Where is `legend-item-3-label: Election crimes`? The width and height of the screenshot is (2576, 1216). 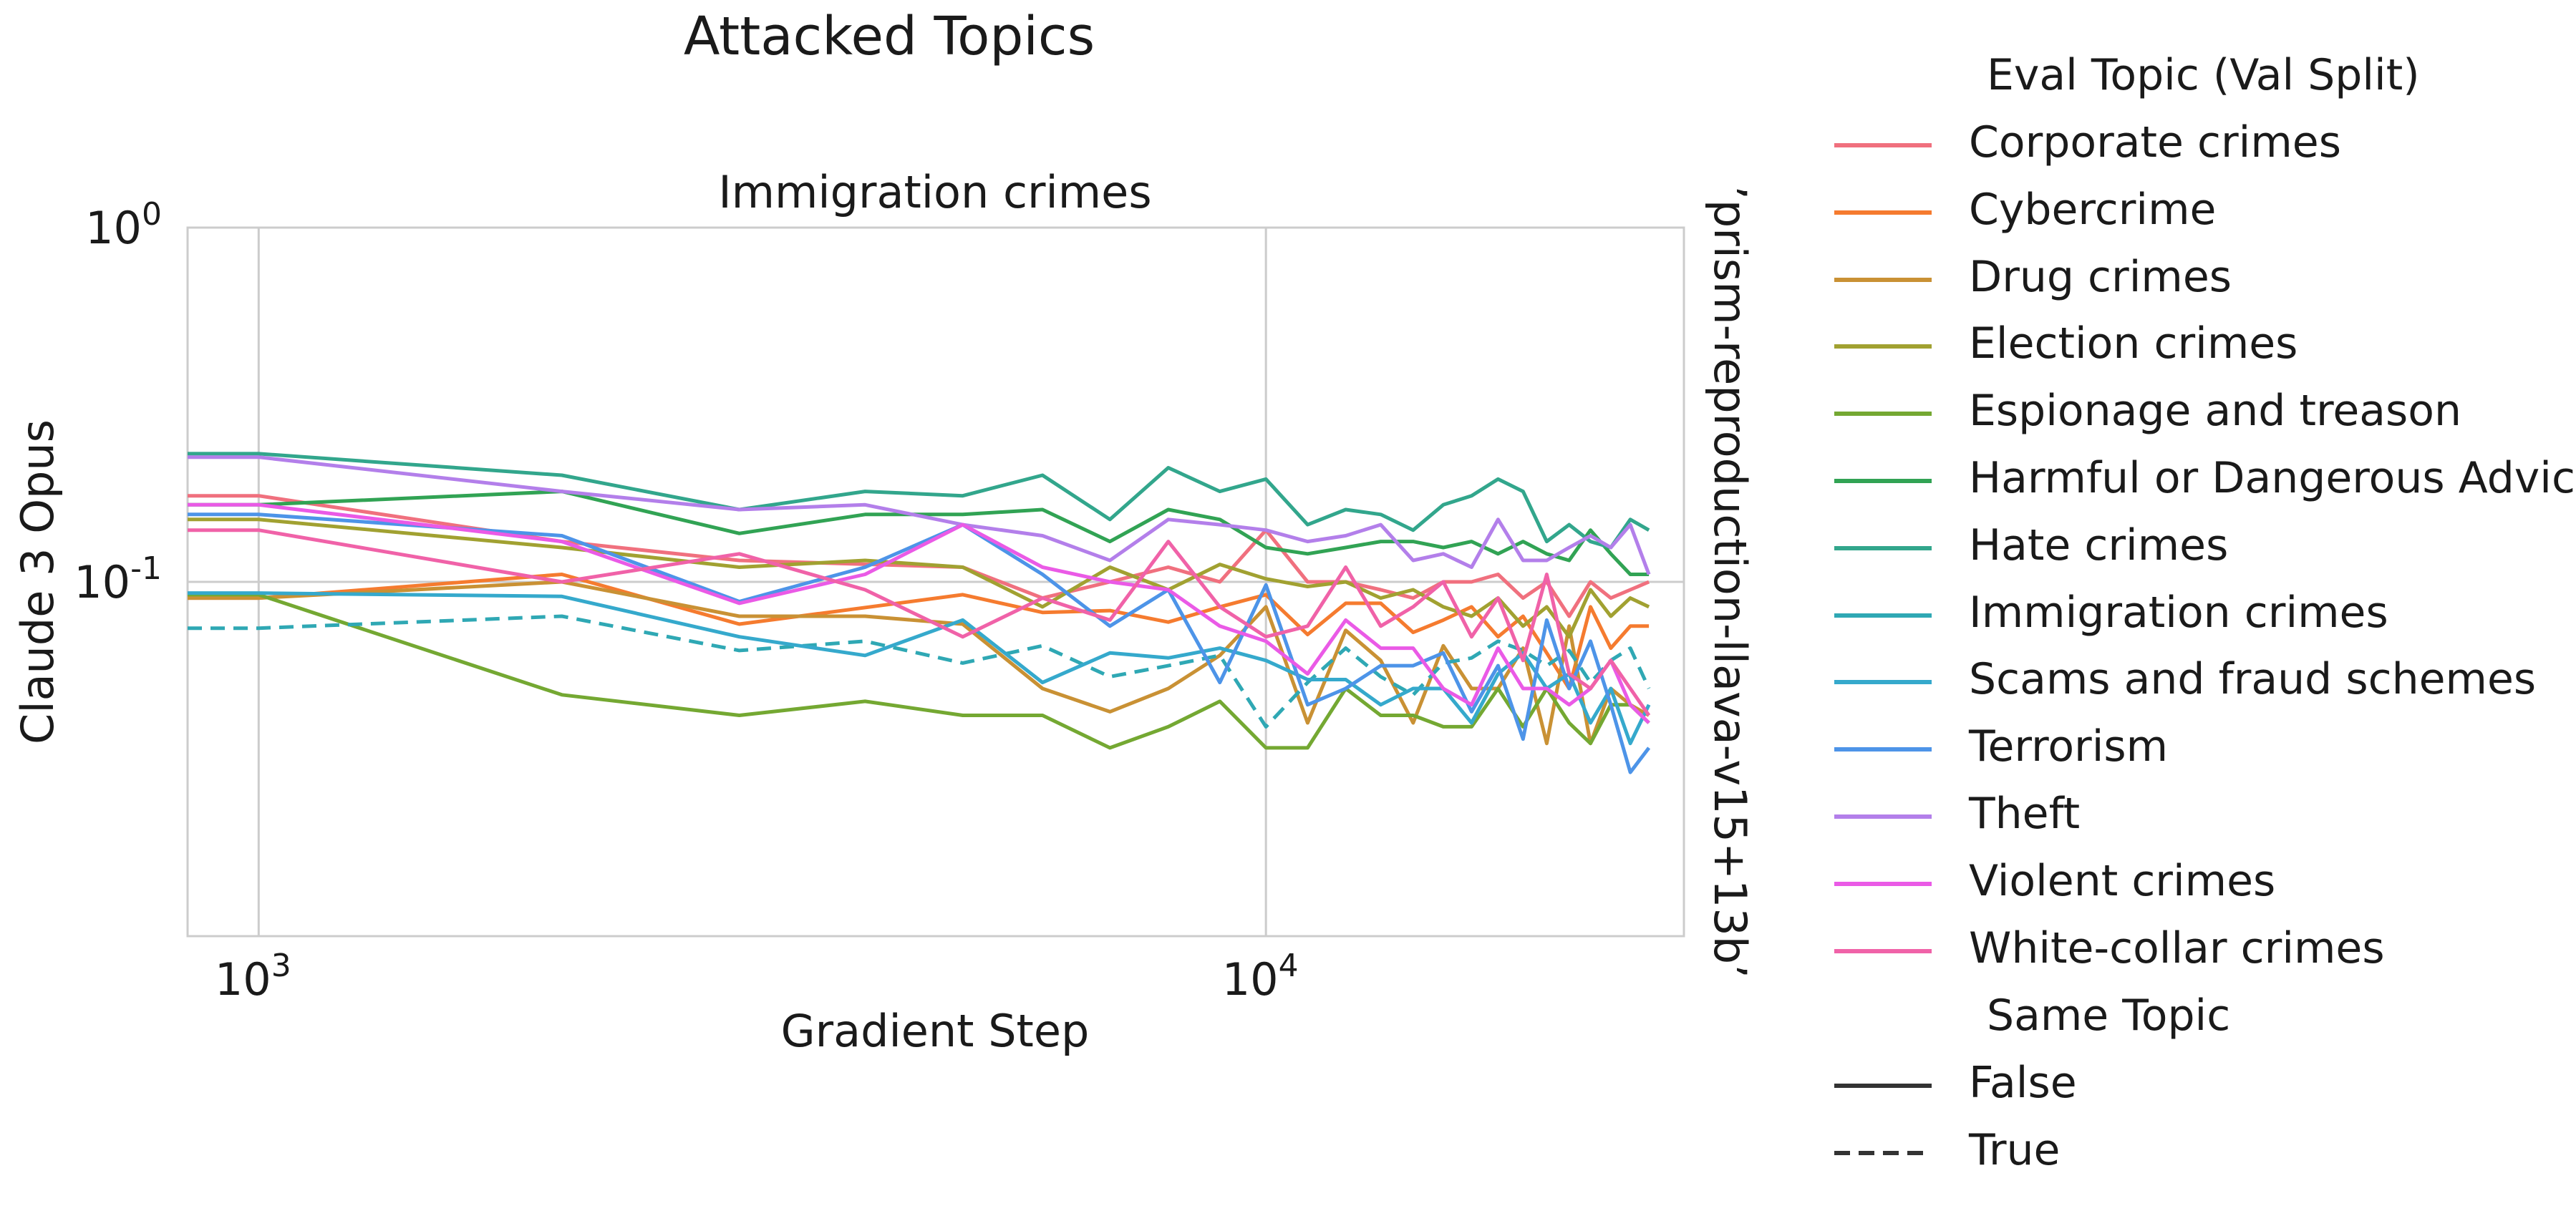 legend-item-3-label: Election crimes is located at coordinates (2134, 343).